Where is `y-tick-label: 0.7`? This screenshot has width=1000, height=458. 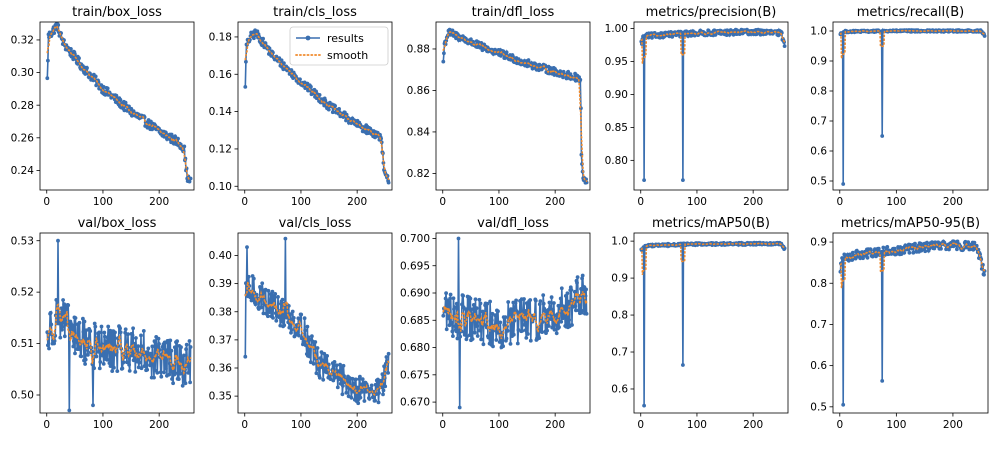
y-tick-label: 0.7 is located at coordinates (619, 353).